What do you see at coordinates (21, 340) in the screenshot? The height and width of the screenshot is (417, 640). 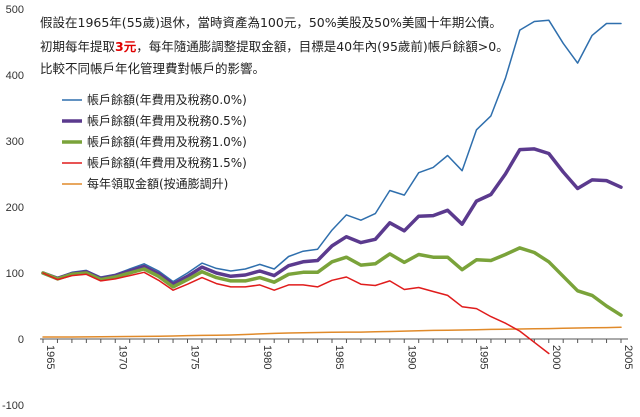 I see `y-tick-label: 0` at bounding box center [21, 340].